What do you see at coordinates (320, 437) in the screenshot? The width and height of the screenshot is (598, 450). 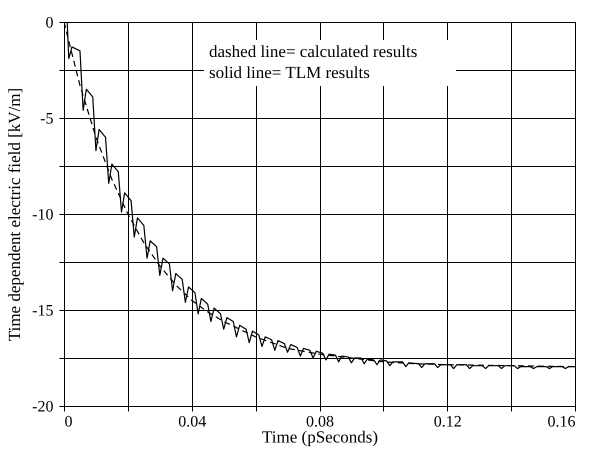 I see `x-axis-title: Time (pSeconds)` at bounding box center [320, 437].